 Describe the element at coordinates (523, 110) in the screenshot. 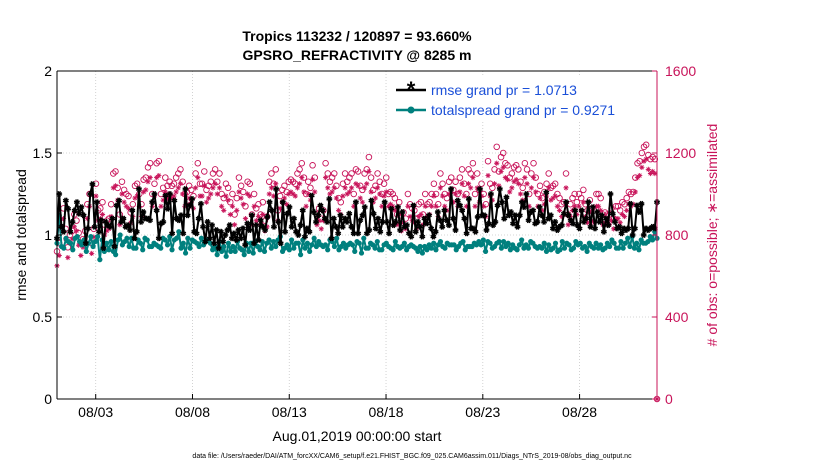

I see `legend-spread-label: totalspread grand pr = 0.9271` at that location.